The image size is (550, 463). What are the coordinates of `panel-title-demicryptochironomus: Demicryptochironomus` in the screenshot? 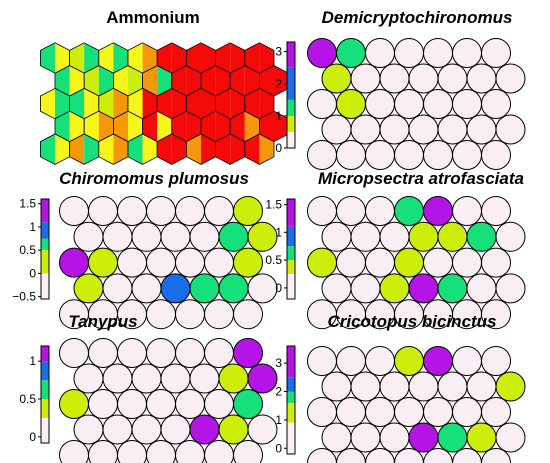 It's located at (417, 17).